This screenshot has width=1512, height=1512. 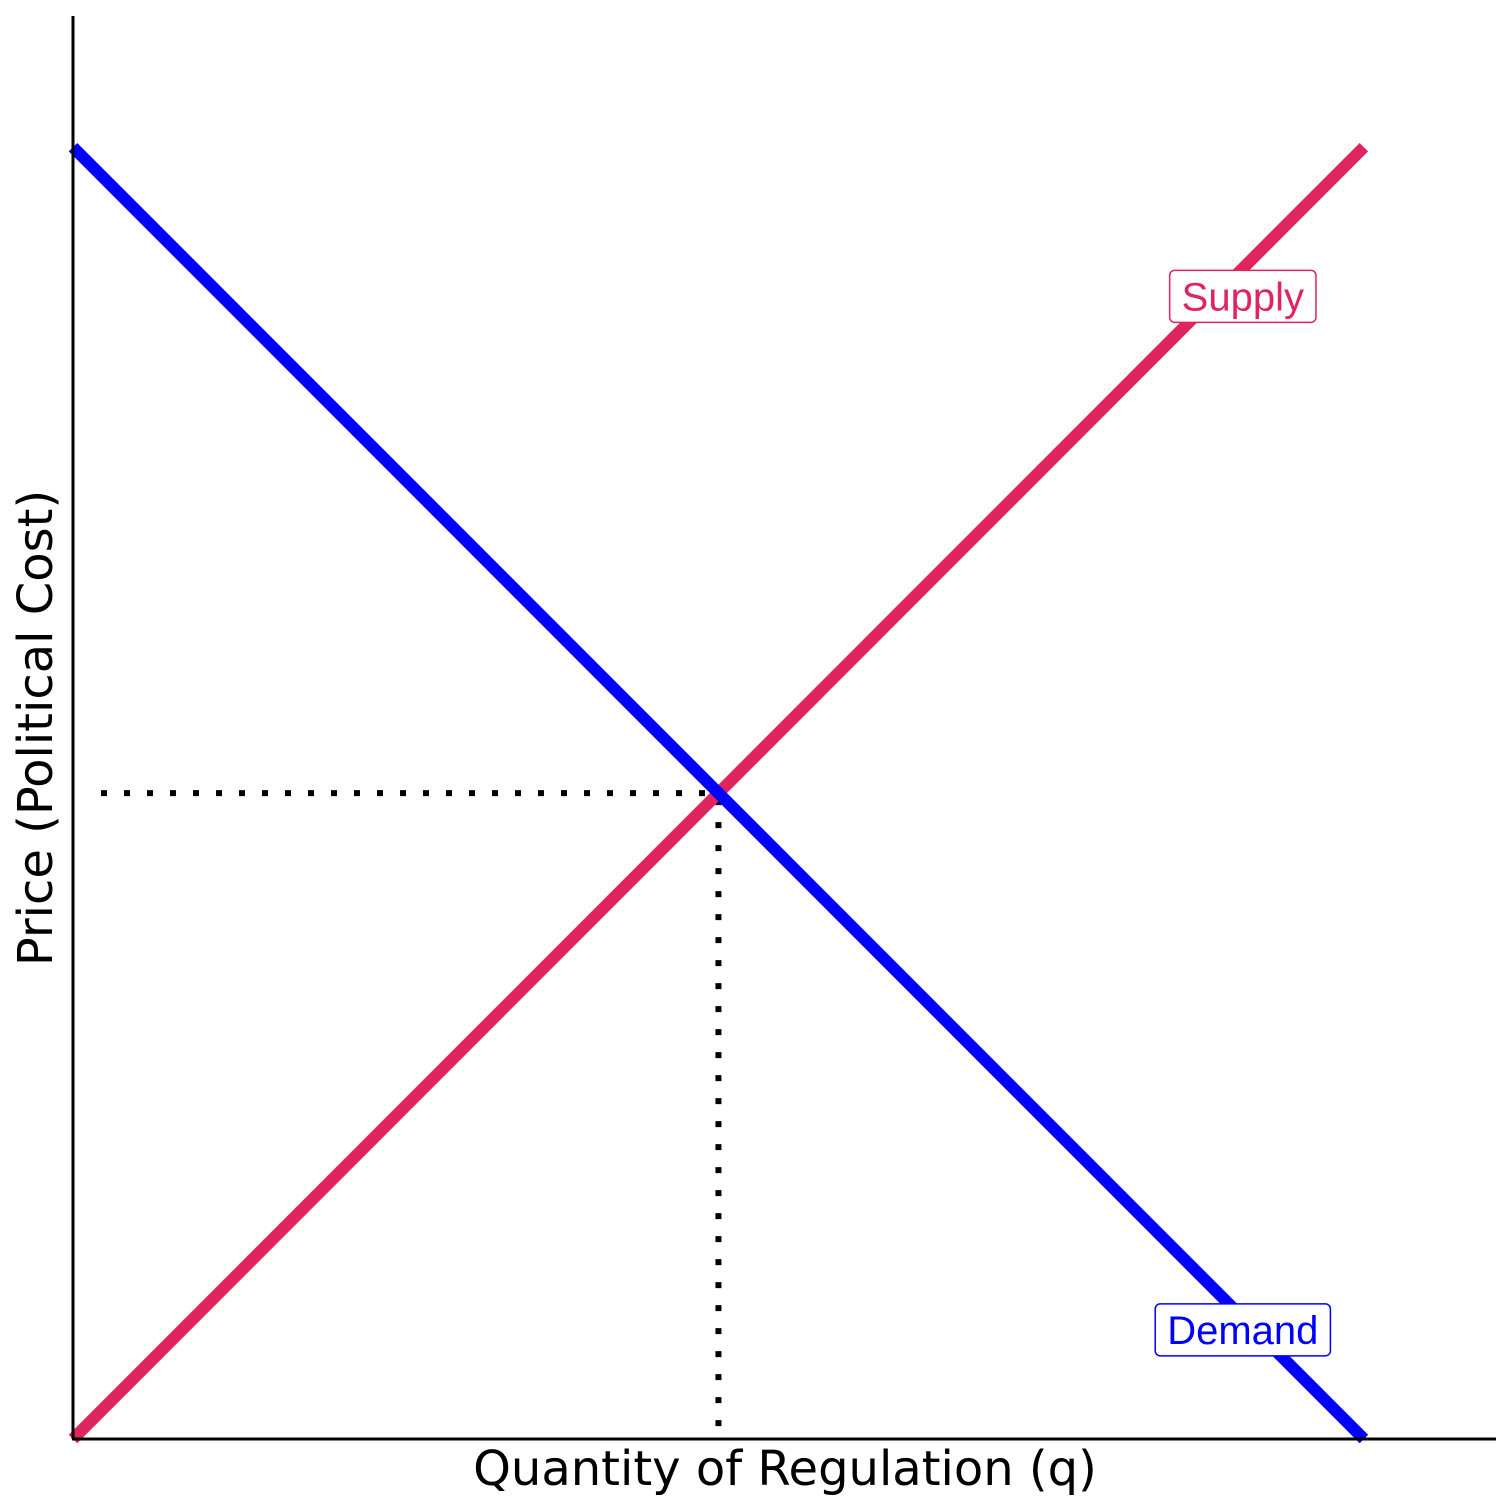 I want to click on curve-labels: Supply Demand, so click(x=1243, y=813).